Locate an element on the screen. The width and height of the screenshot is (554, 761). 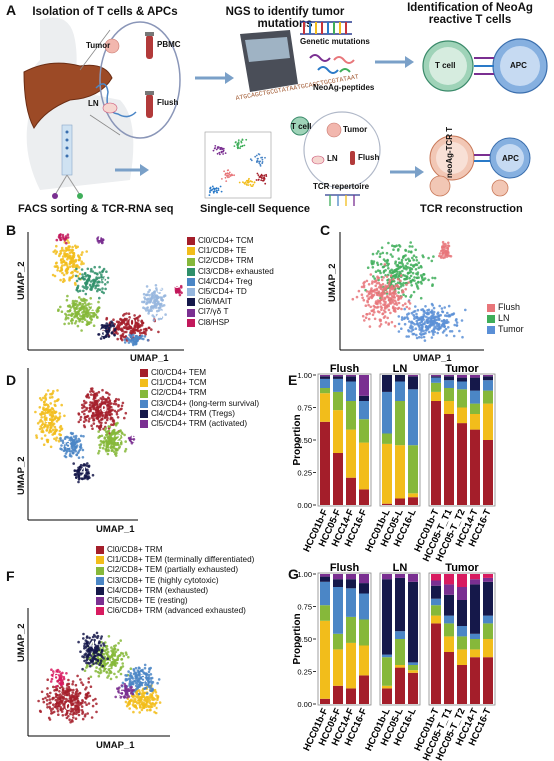
flush-small-tube is located at coordinates (352, 158).